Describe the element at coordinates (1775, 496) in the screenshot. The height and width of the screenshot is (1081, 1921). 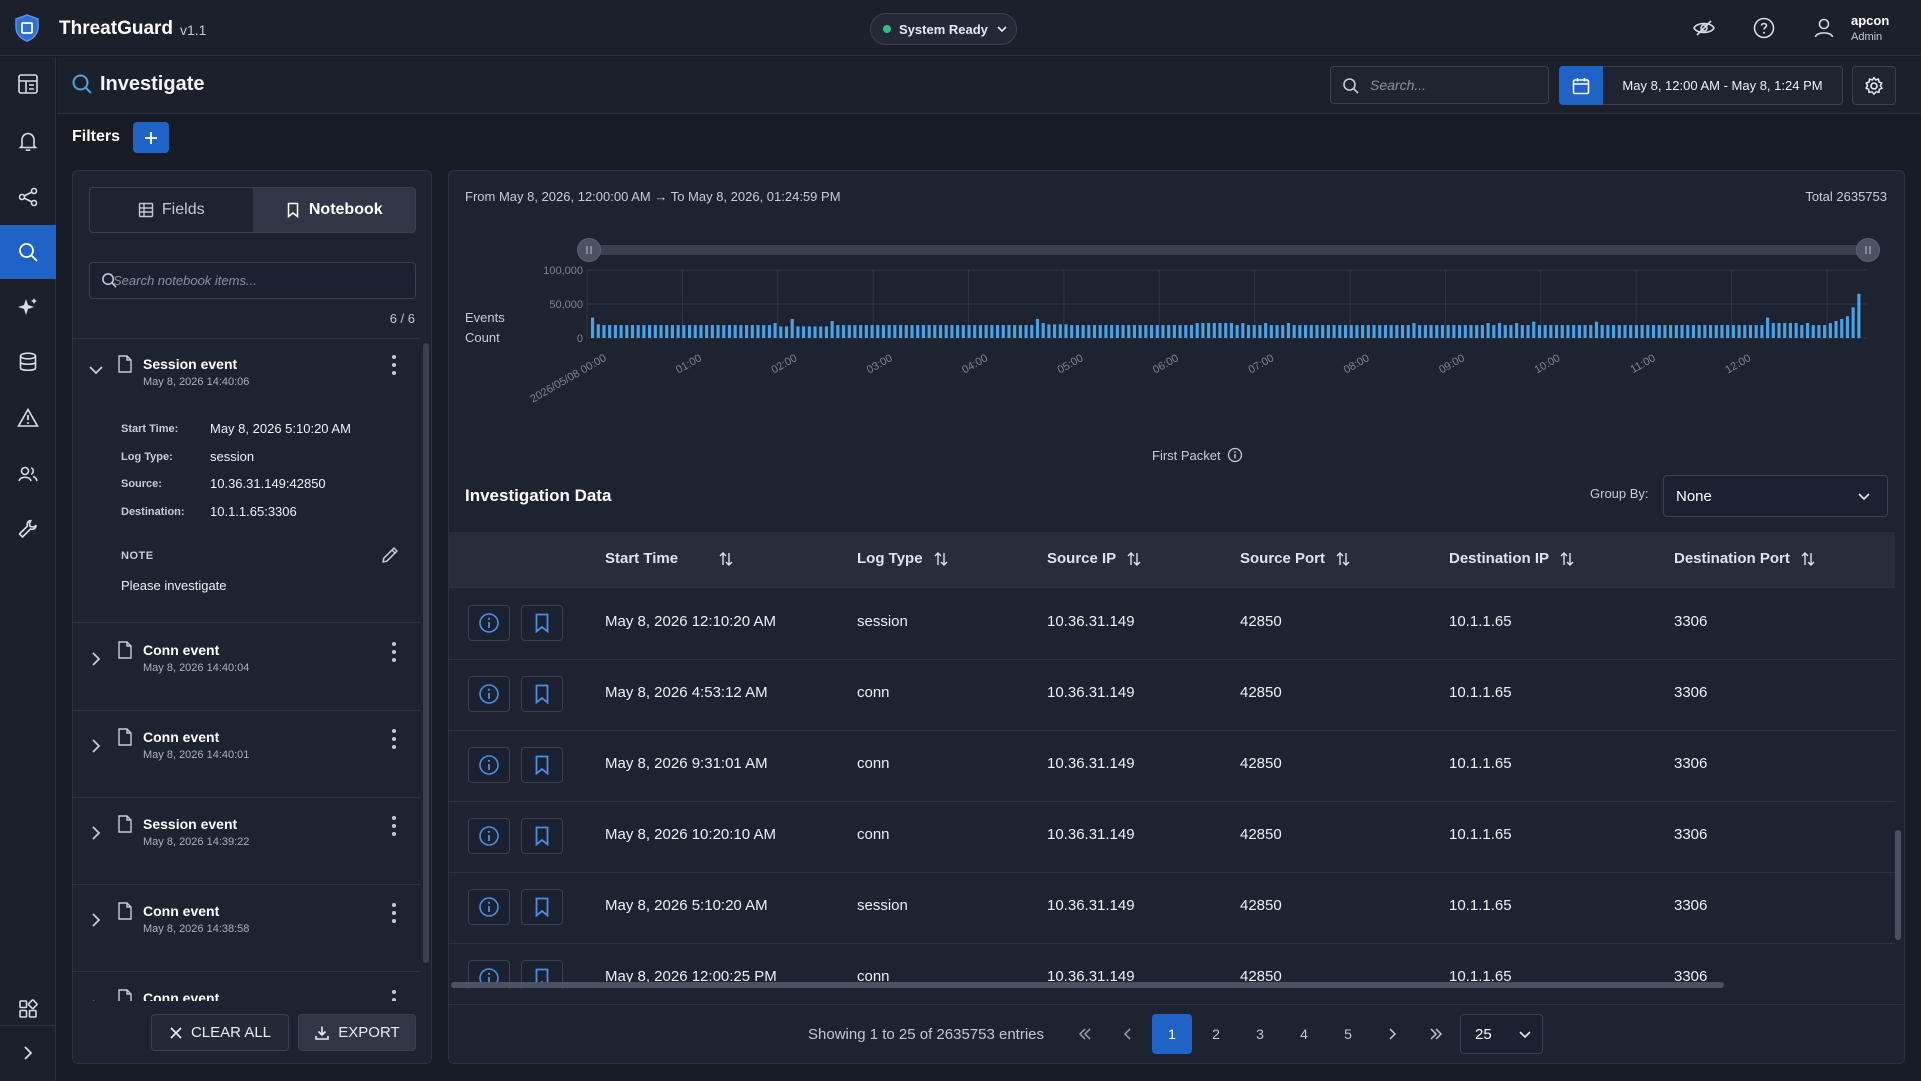
I see `group-by-select: None` at that location.